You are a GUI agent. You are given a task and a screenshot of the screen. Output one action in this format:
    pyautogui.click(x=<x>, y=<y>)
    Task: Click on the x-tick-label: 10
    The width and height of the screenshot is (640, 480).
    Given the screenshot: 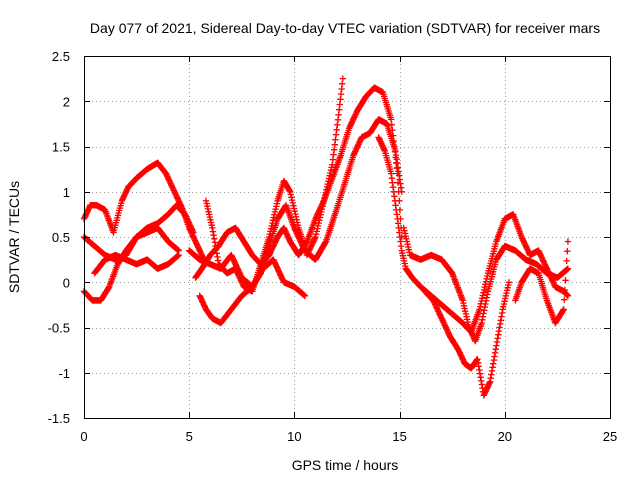 What is the action you would take?
    pyautogui.click(x=294, y=436)
    